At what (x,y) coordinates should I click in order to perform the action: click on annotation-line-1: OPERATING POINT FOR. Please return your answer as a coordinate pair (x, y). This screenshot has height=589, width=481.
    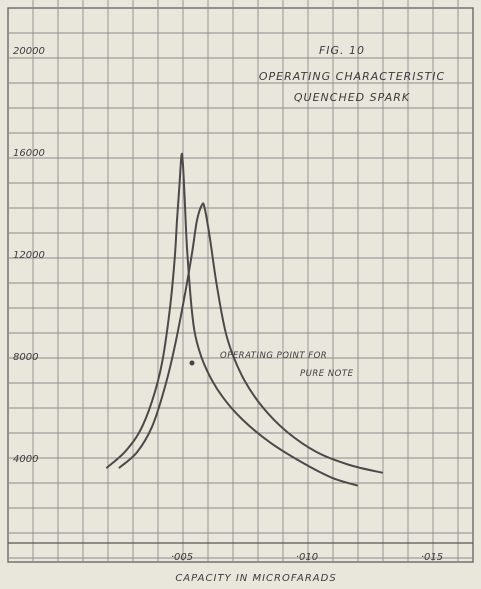
    Looking at the image, I should click on (273, 356).